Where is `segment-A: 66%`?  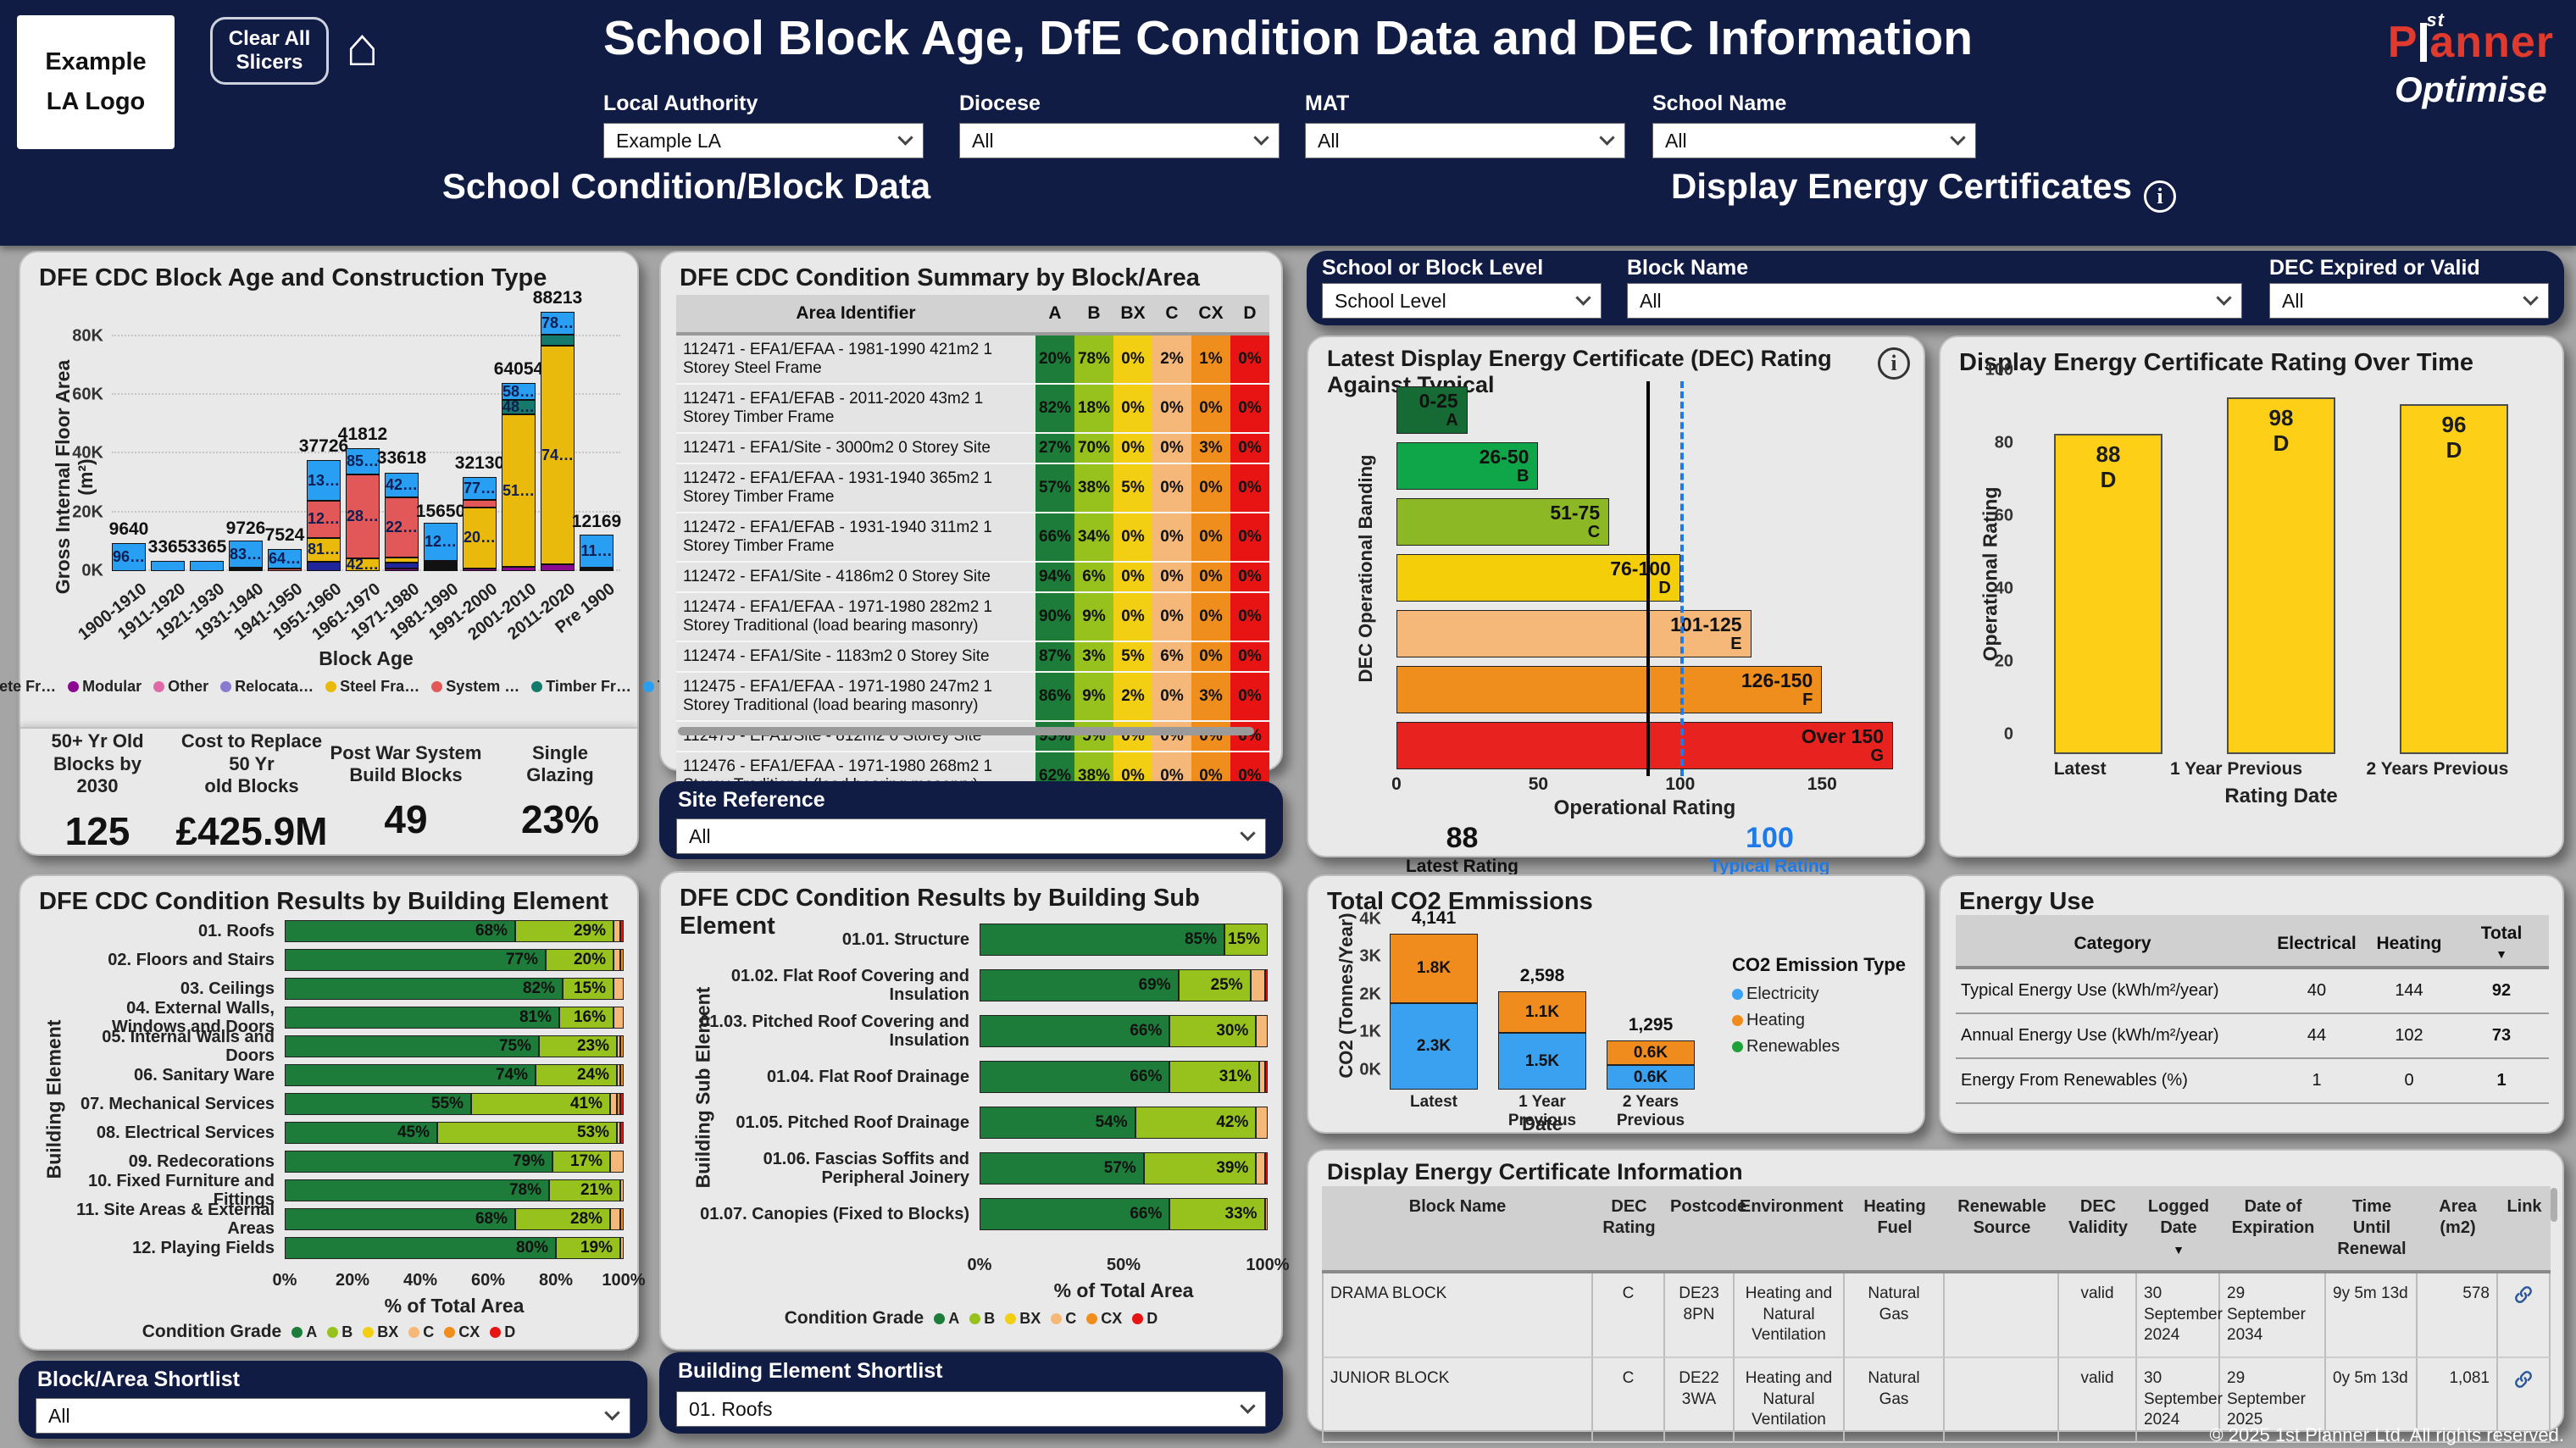 segment-A: 66% is located at coordinates (1075, 1077).